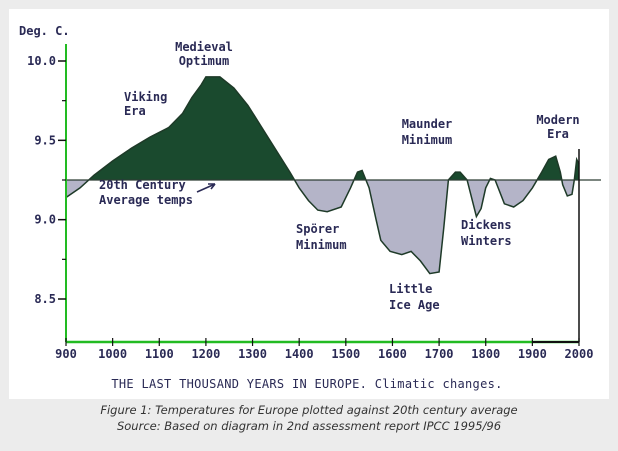 The image size is (618, 451). I want to click on x-tick-label: 1000, so click(112, 354).